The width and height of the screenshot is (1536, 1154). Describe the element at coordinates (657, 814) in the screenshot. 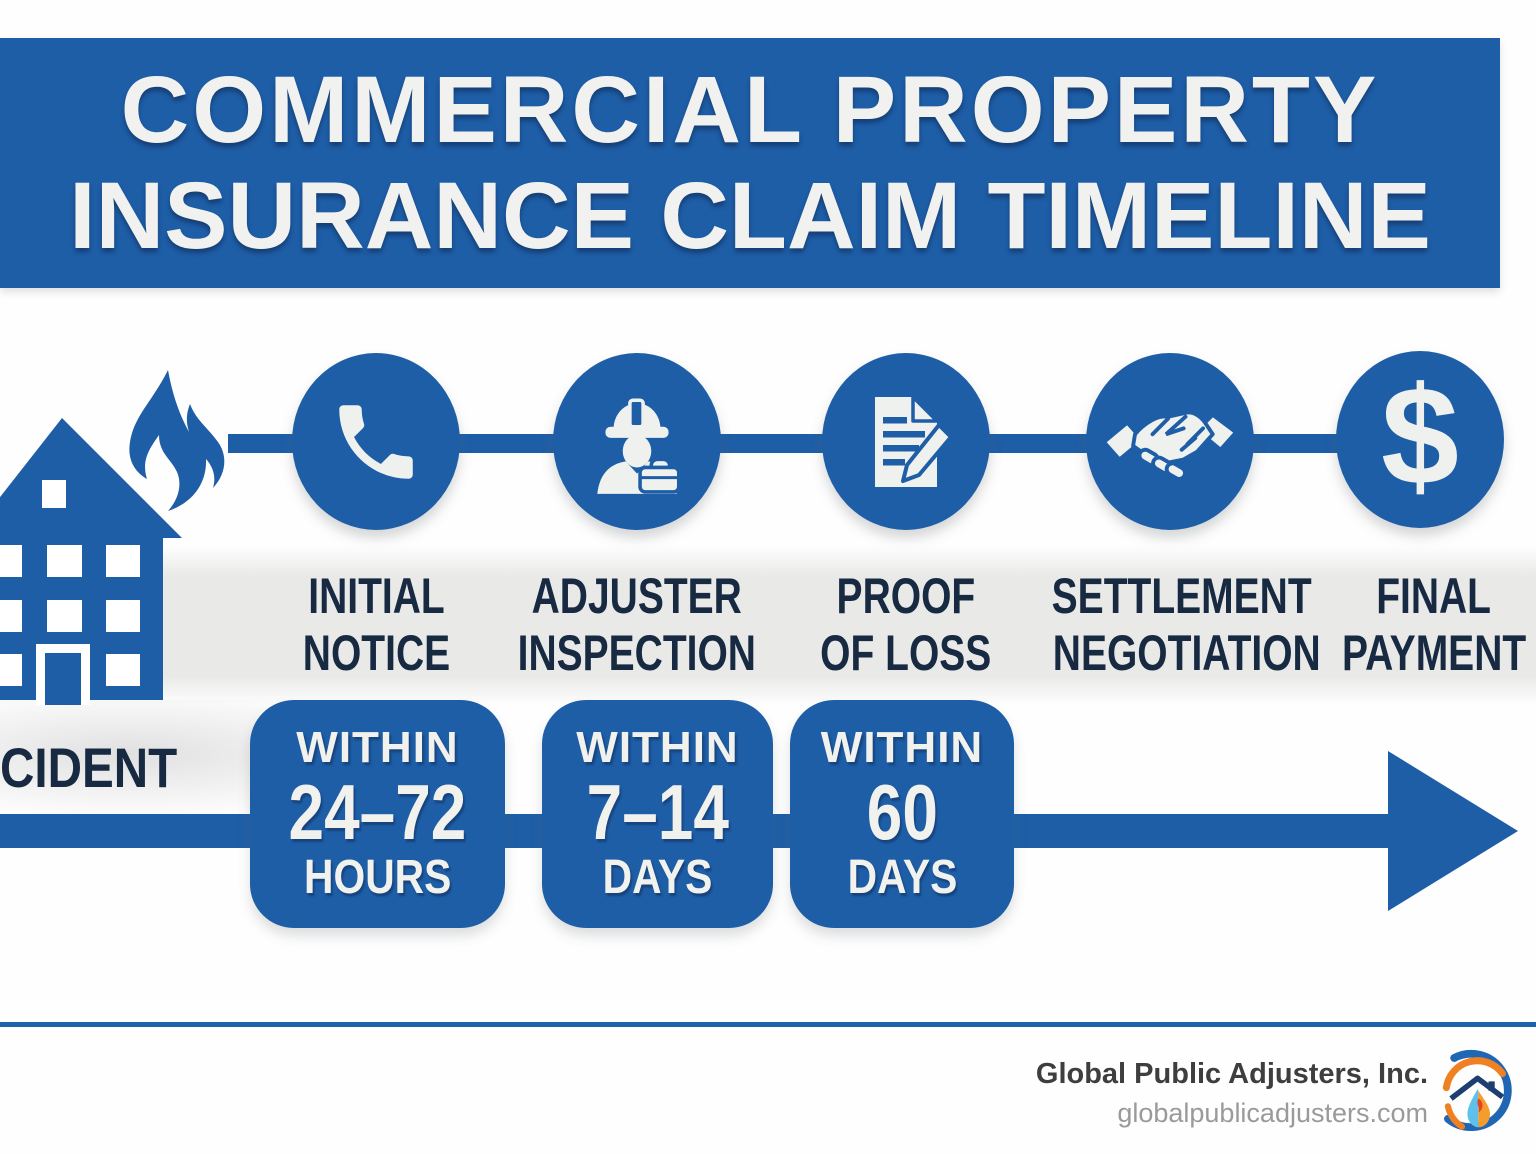

I see `time-badge-7-14-days: WITHIN 7–14 DAYS` at that location.